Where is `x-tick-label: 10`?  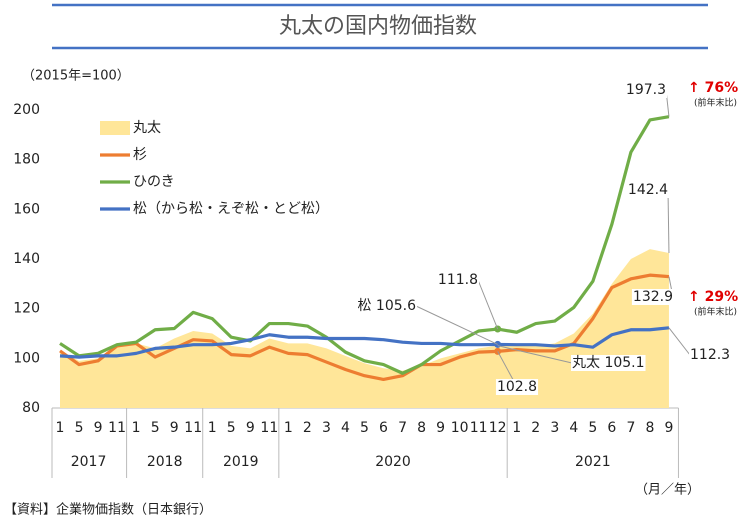 x-tick-label: 10 is located at coordinates (460, 428).